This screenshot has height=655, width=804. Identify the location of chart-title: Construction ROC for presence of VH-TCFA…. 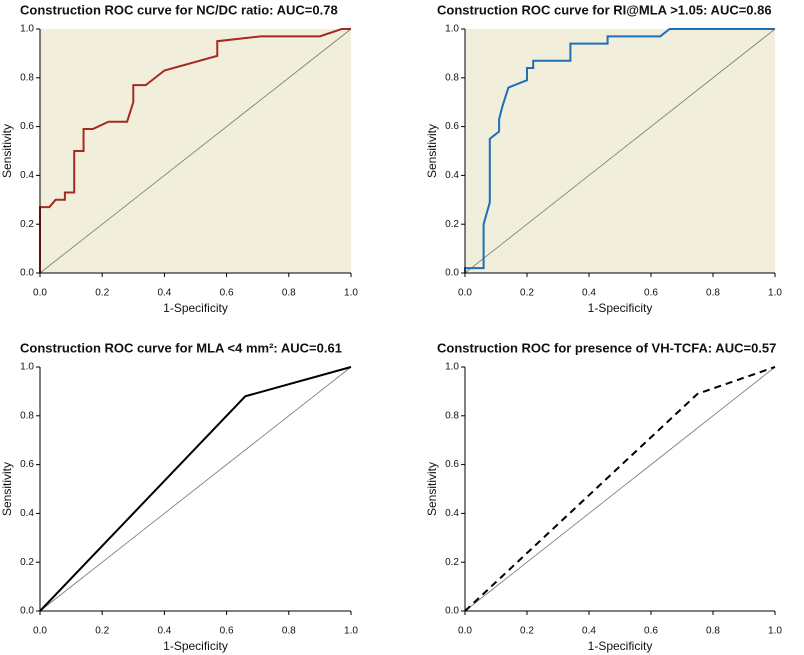
(606, 347).